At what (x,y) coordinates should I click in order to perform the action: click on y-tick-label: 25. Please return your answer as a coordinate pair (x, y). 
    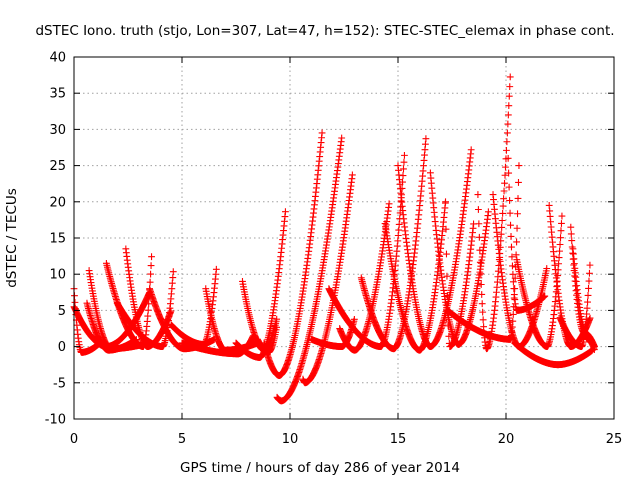
    Looking at the image, I should click on (57, 166).